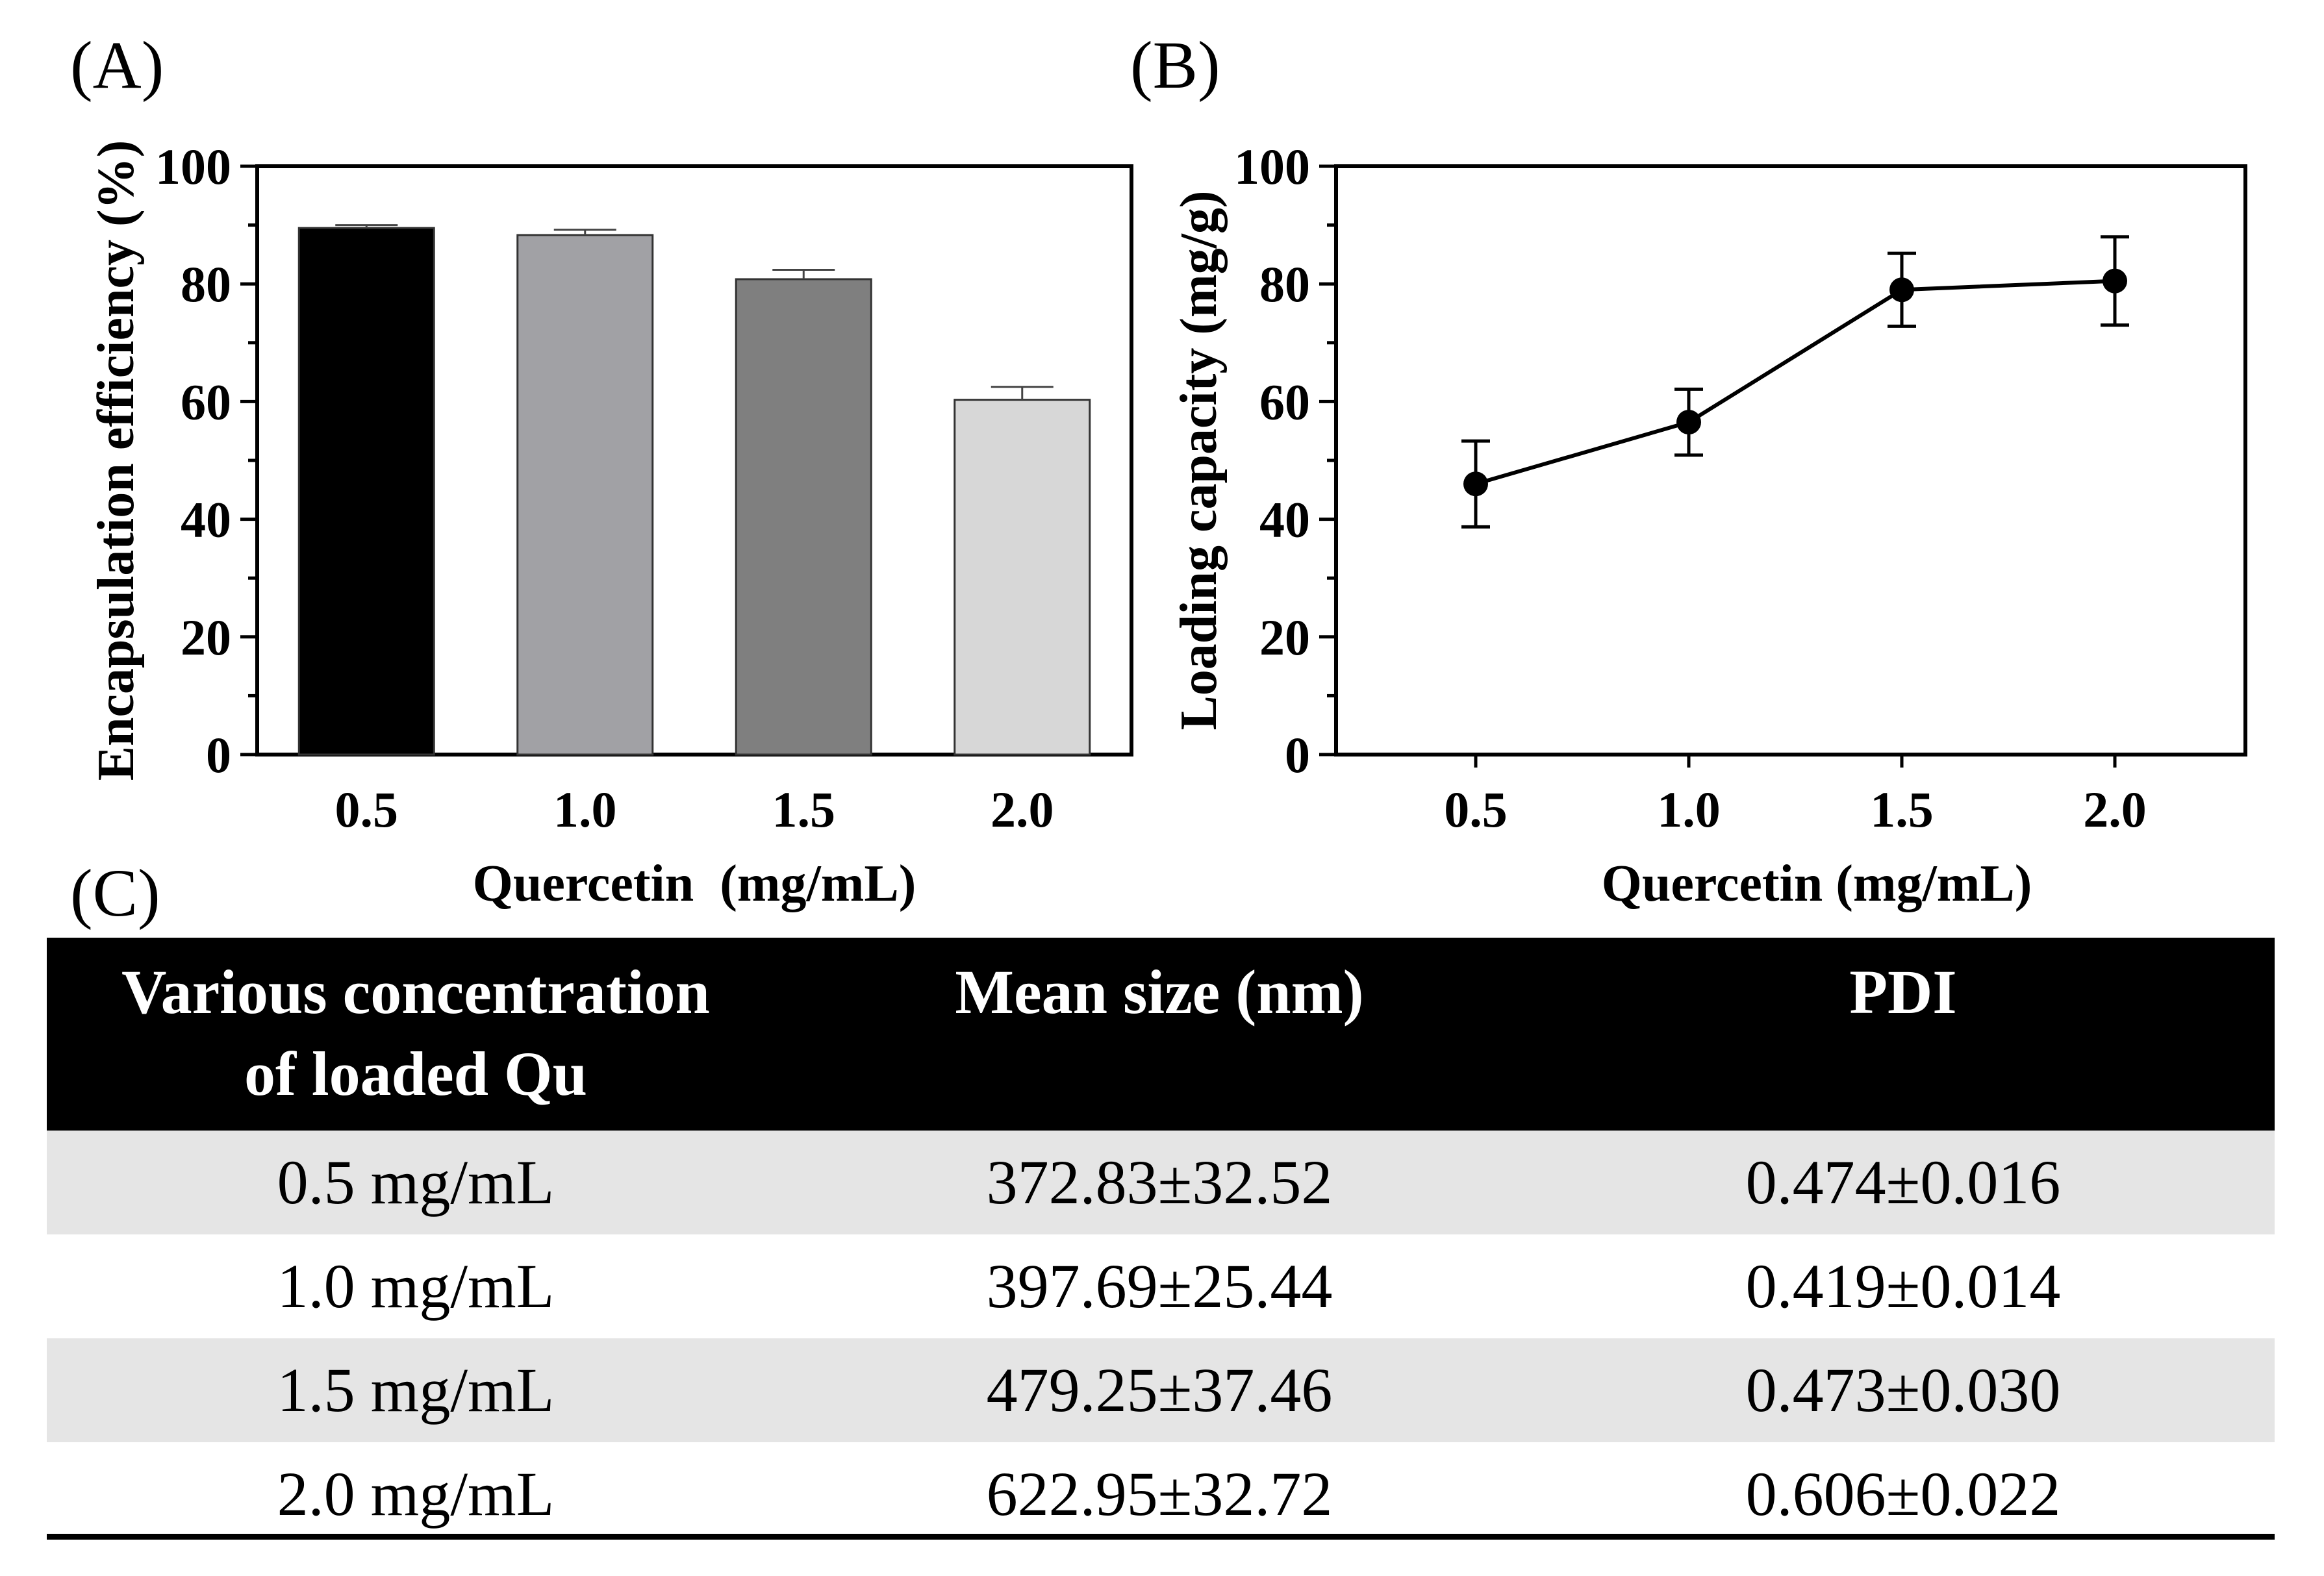 The image size is (2324, 1576). What do you see at coordinates (694, 490) in the screenshot?
I see `bars-a` at bounding box center [694, 490].